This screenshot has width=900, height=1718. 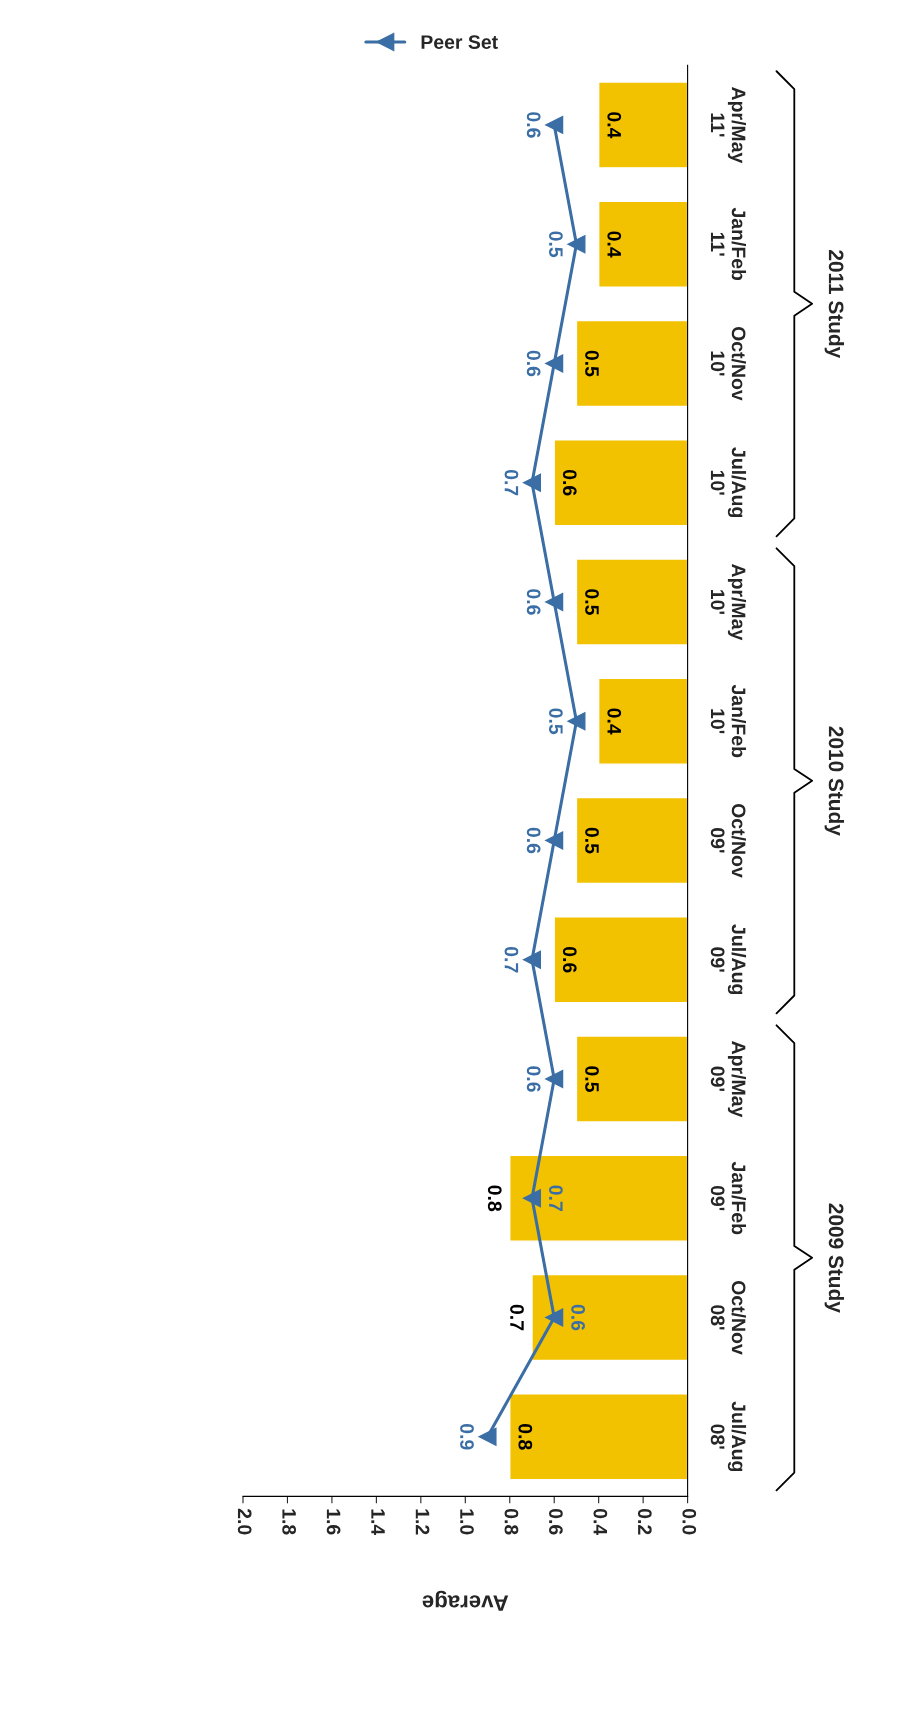 What do you see at coordinates (834, 304) in the screenshot?
I see `text: 2011 Study` at bounding box center [834, 304].